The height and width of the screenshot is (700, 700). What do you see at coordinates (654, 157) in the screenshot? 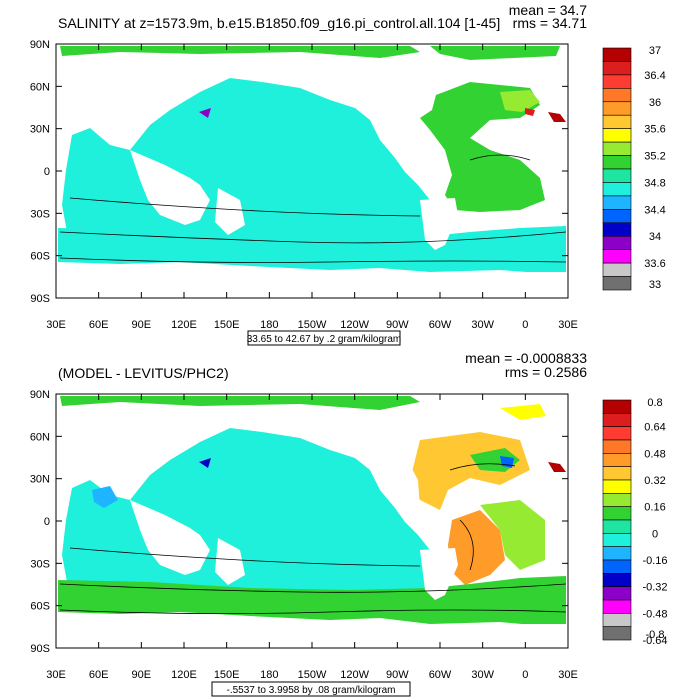
I see `colorbar-label: 35.2` at bounding box center [654, 157].